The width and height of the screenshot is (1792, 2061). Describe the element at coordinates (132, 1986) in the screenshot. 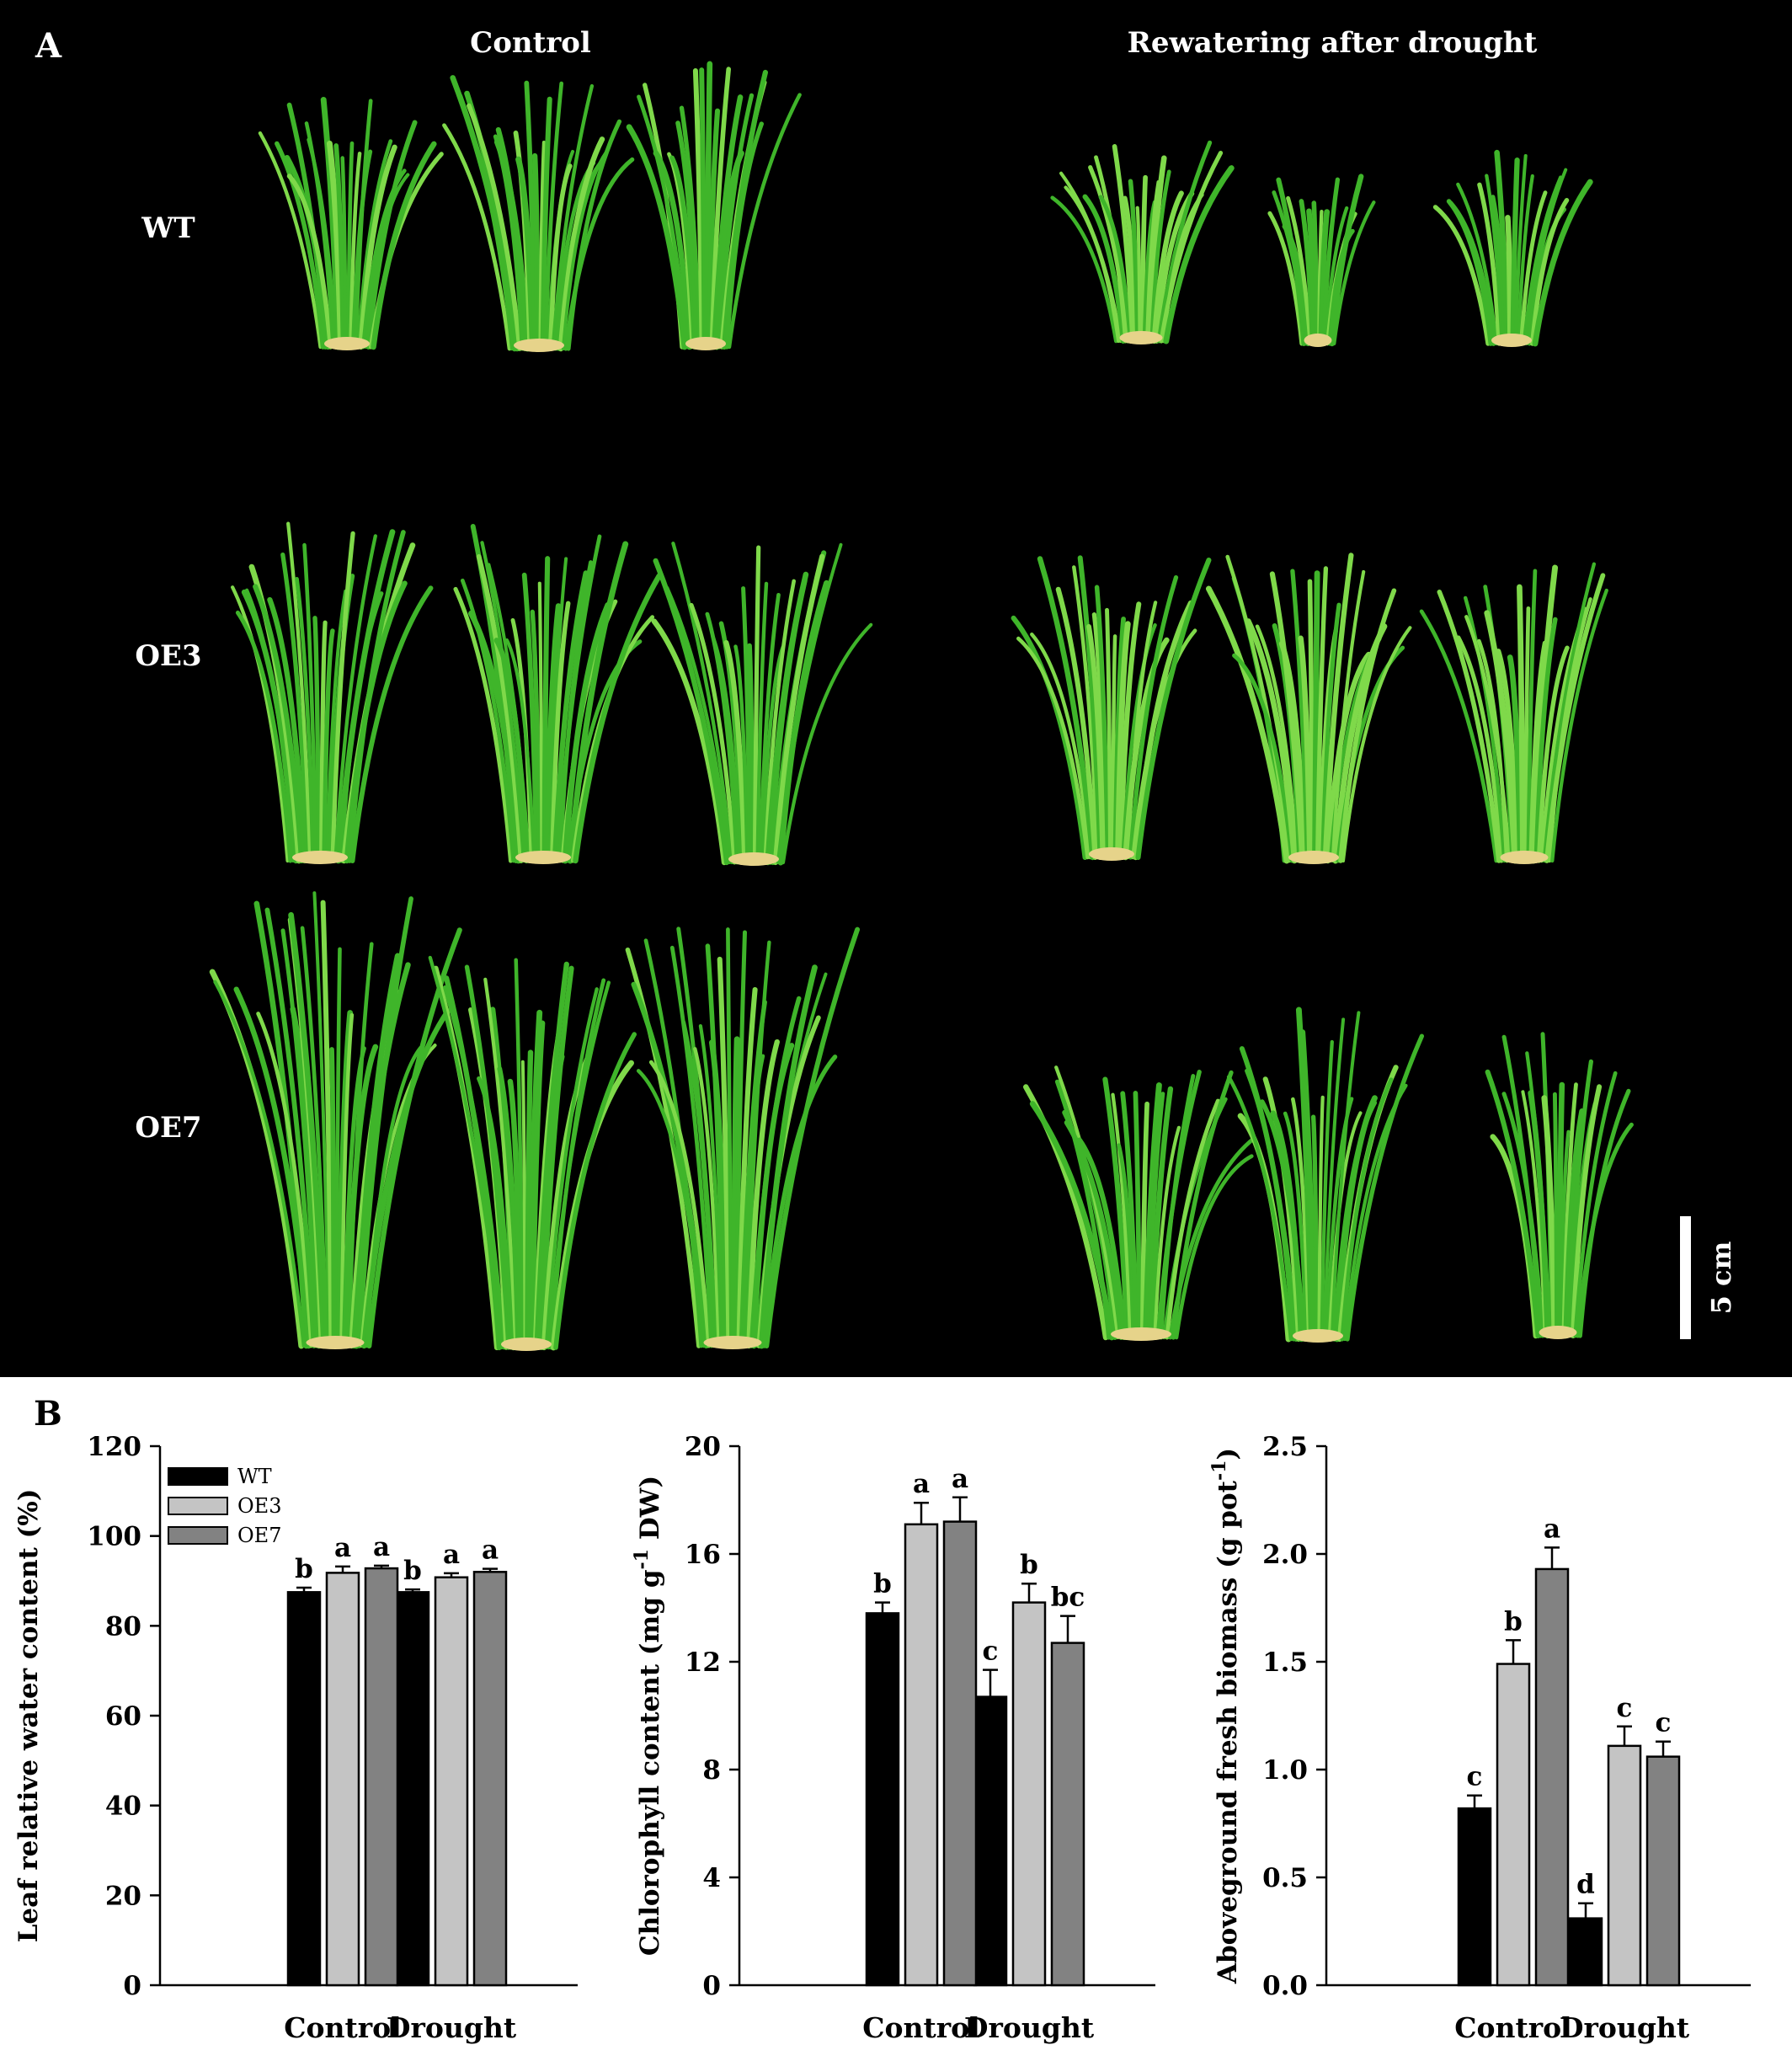

I see `y-tick-label: 0` at that location.